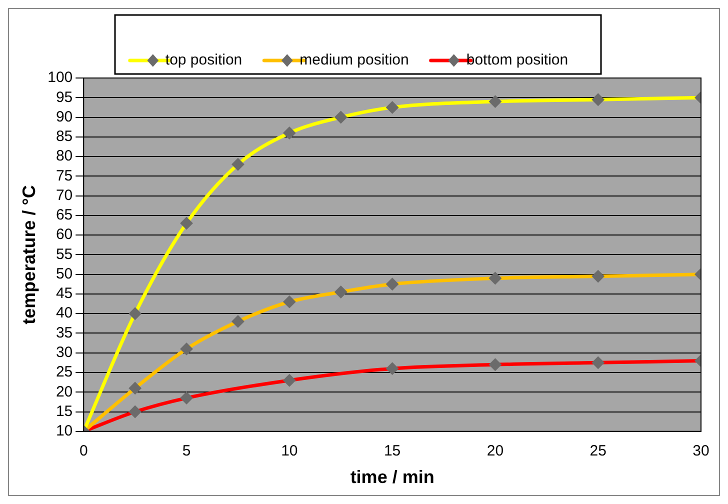 This screenshot has width=728, height=504. I want to click on y-tick-label: 90, so click(64, 117).